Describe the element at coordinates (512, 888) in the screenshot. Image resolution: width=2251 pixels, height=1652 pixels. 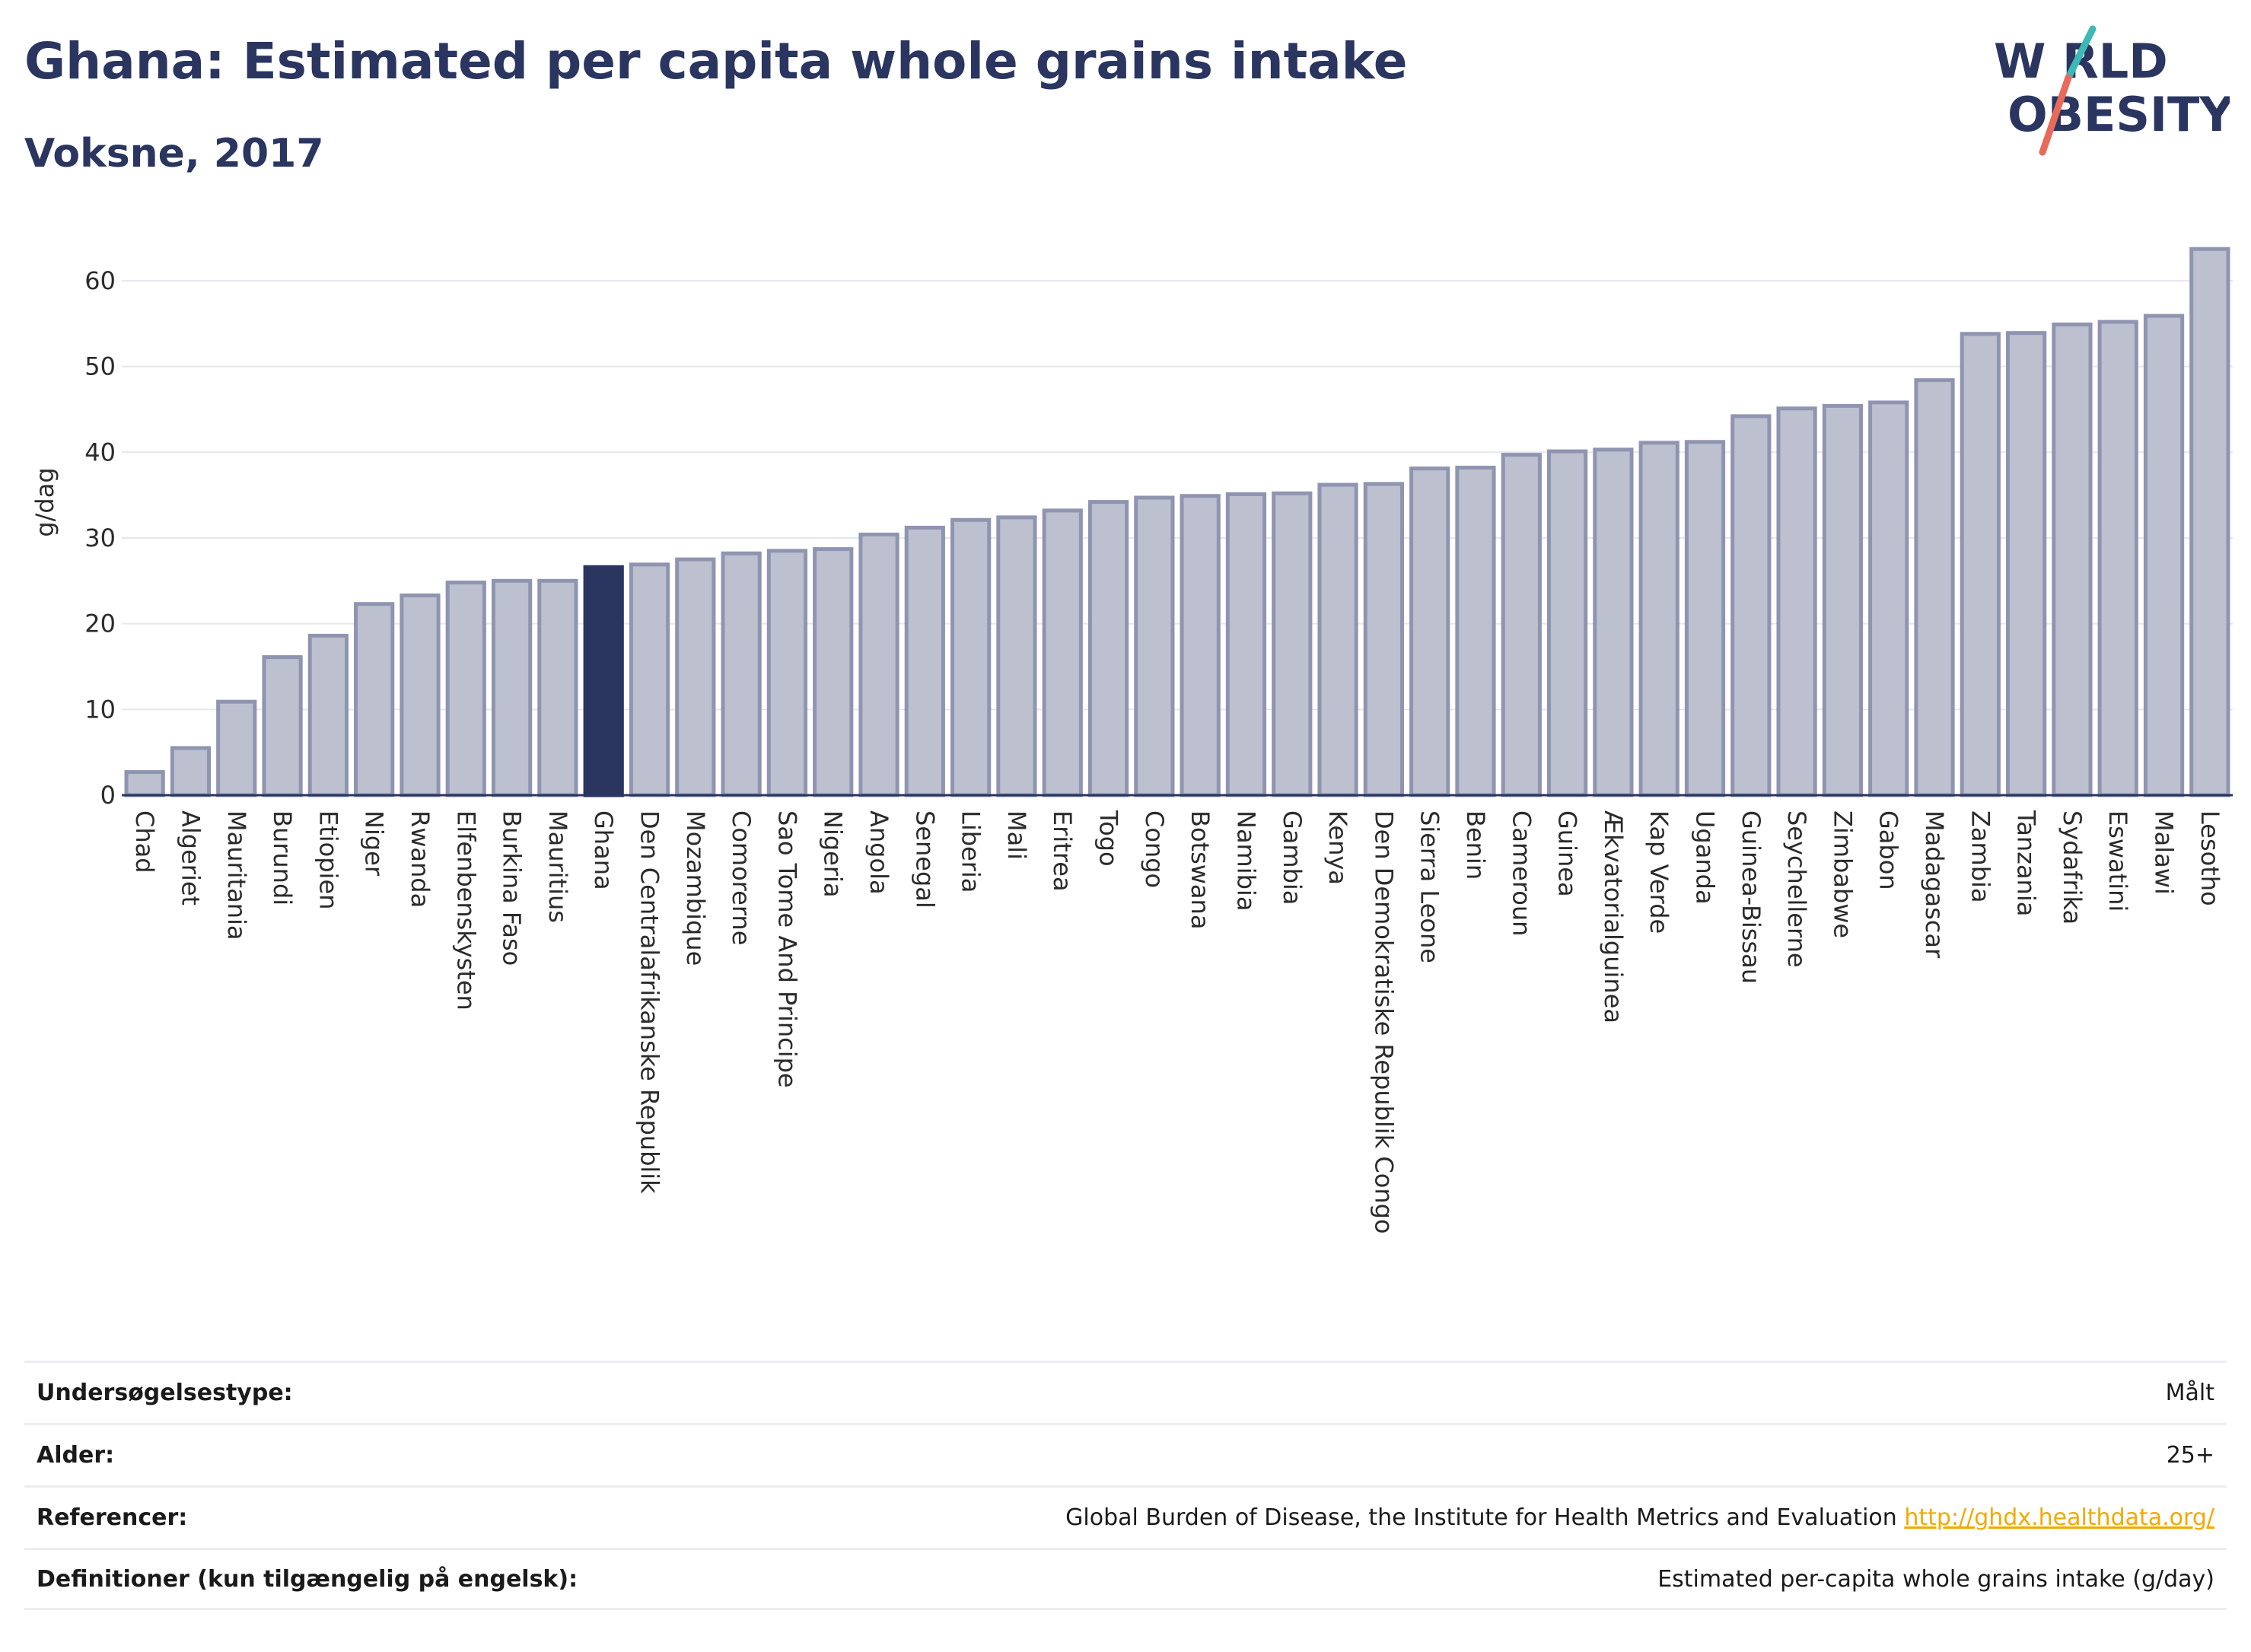
I see `x-tick-label: Burkina Faso` at that location.